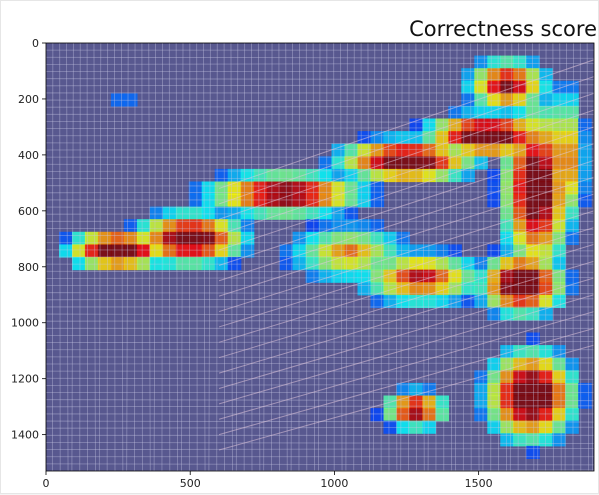 The height and width of the screenshot is (495, 599). What do you see at coordinates (503, 29) in the screenshot?
I see `chart-title: Correctness score` at bounding box center [503, 29].